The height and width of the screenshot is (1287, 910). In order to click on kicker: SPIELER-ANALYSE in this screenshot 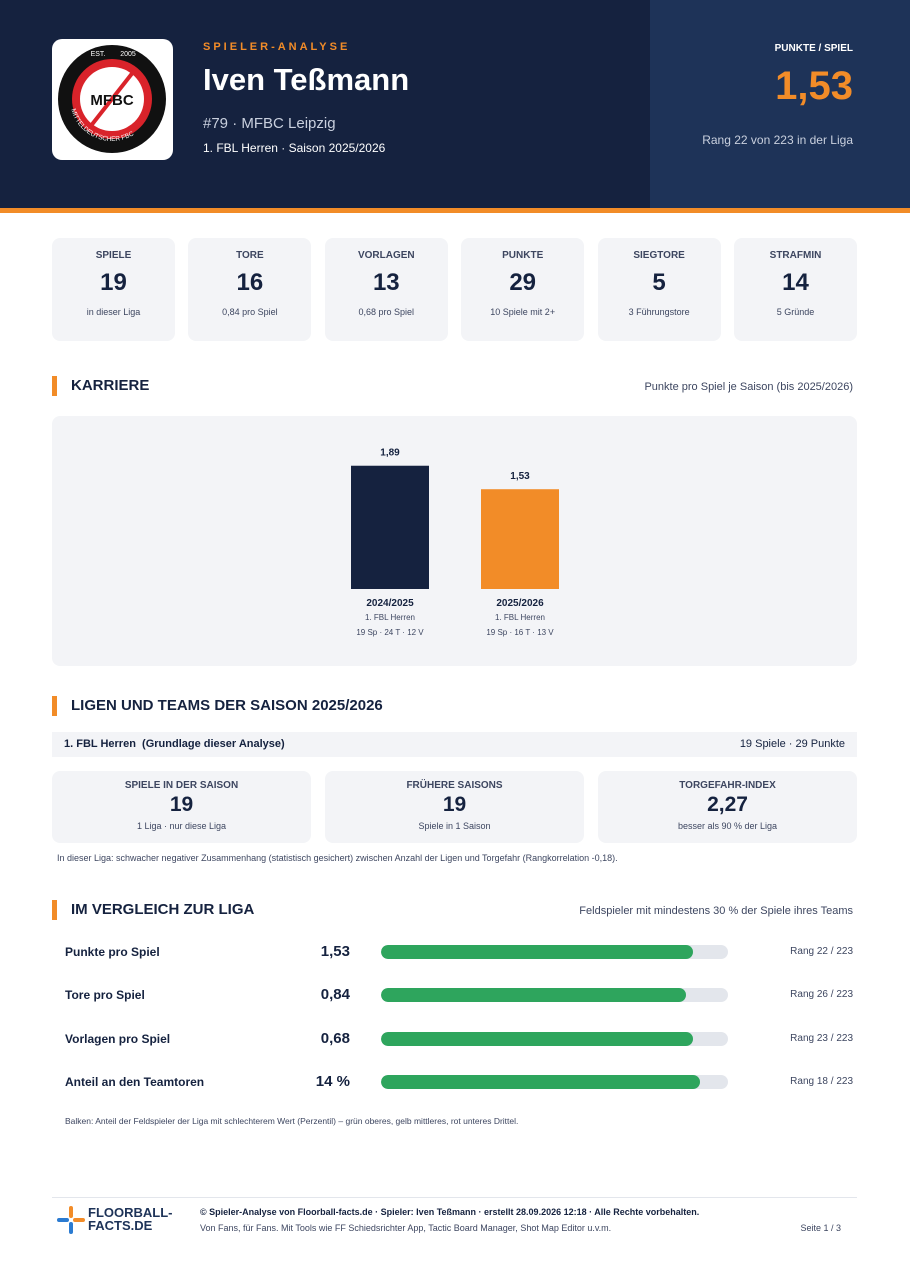, I will do `click(277, 47)`.